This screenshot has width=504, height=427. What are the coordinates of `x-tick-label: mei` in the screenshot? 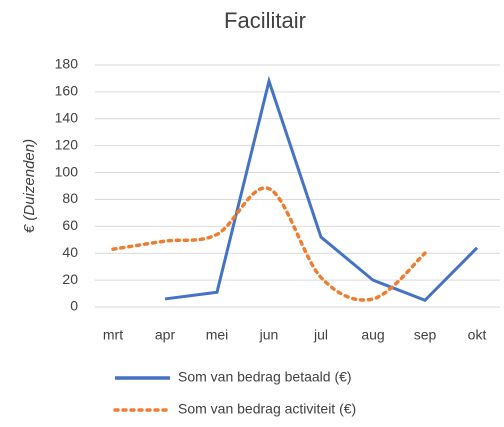 It's located at (217, 335).